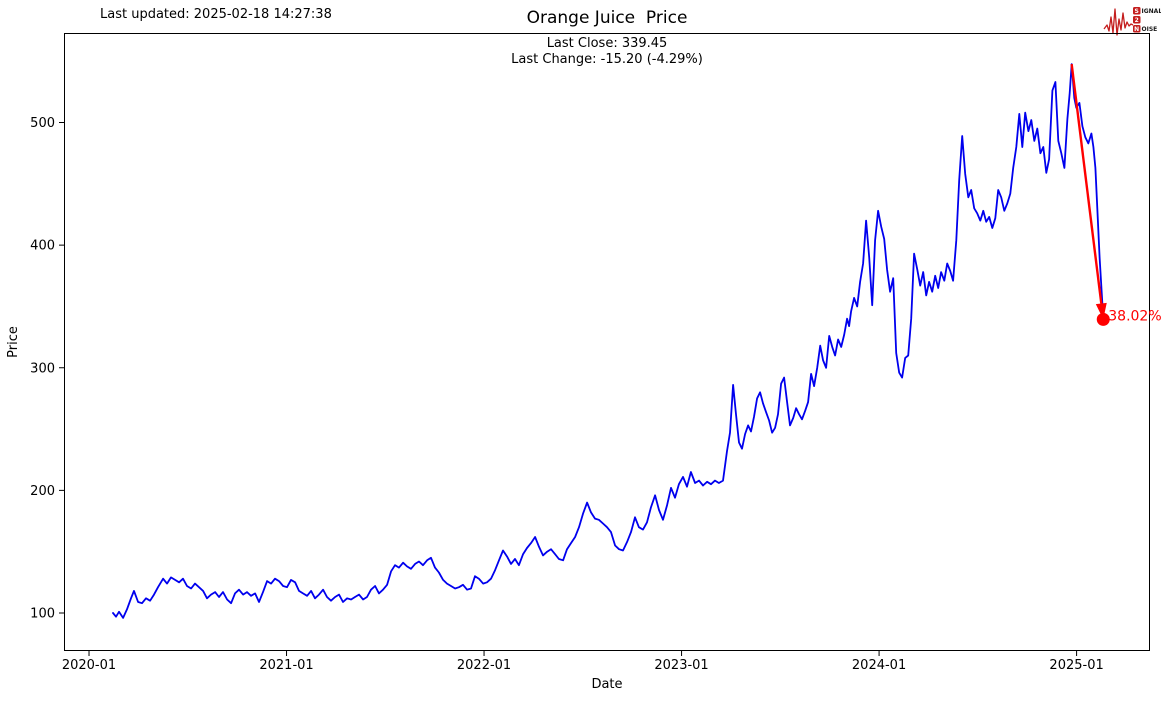  I want to click on y-tick-label: 300, so click(42, 368).